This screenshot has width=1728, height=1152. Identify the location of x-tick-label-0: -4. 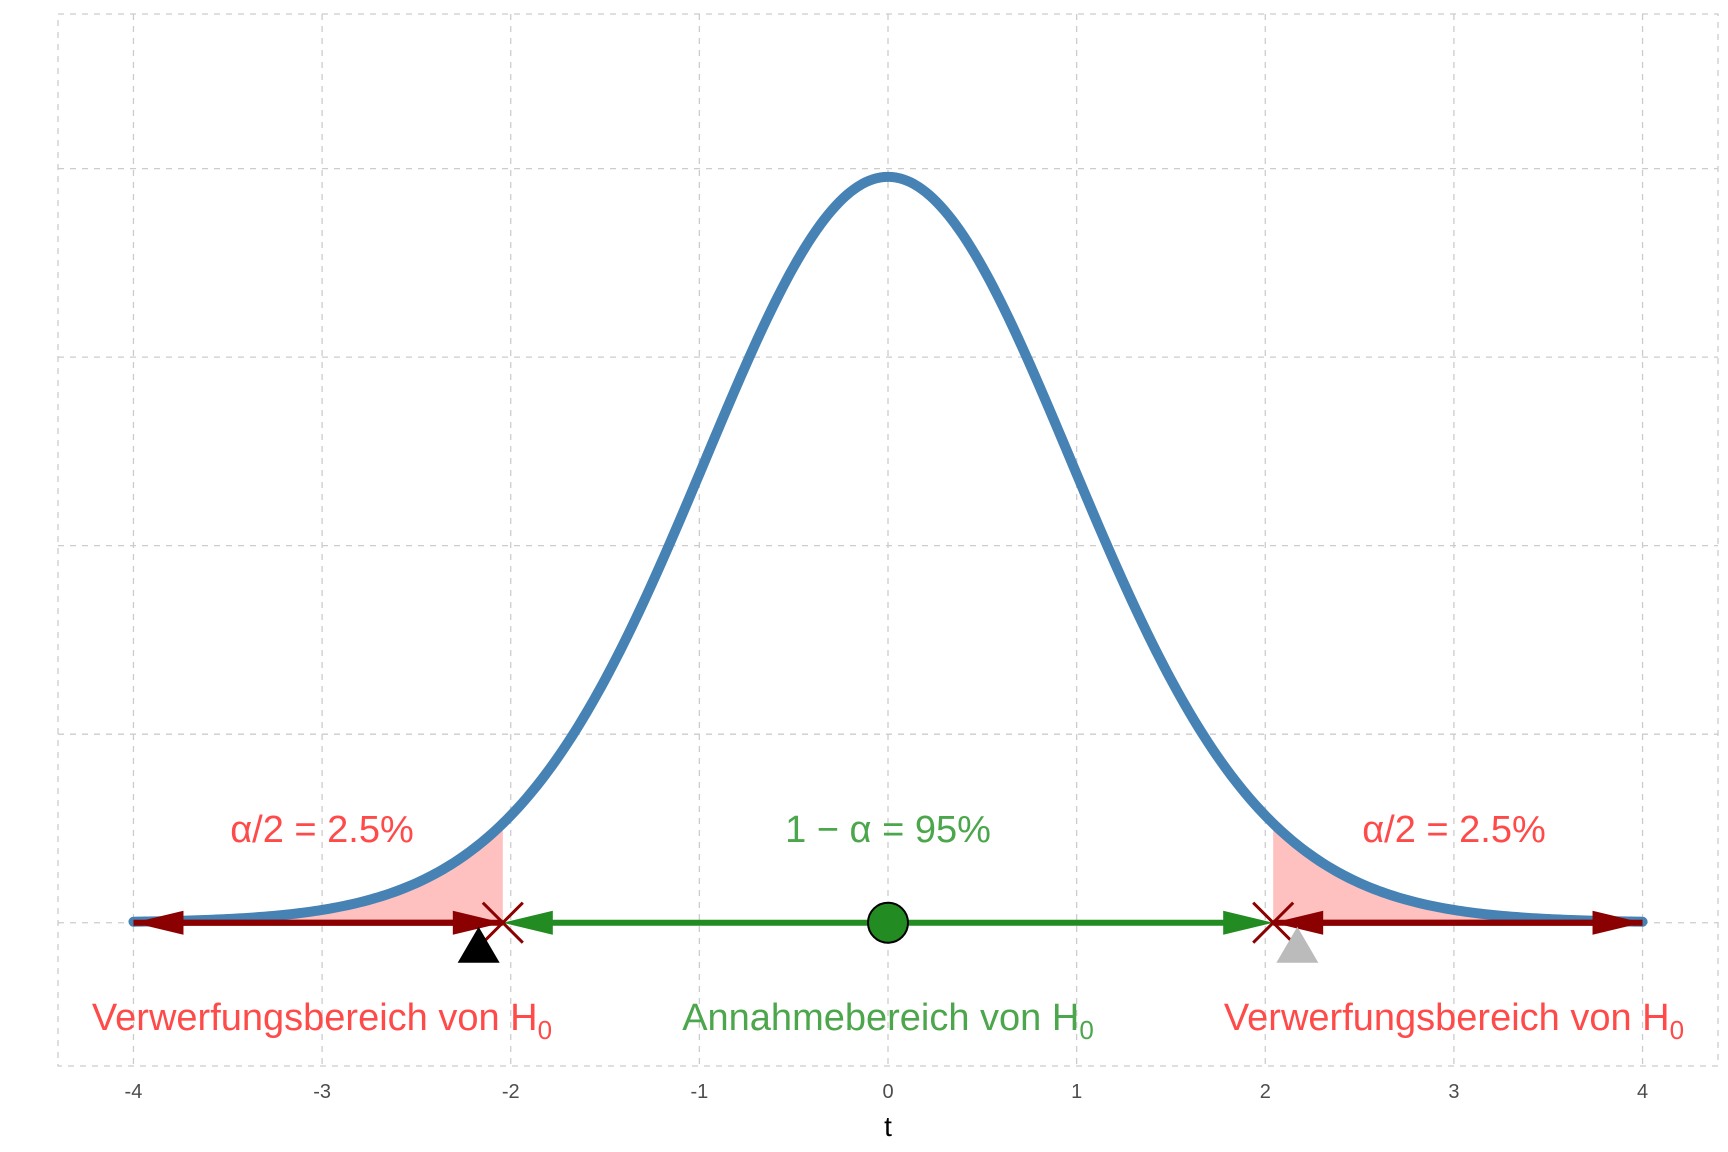
(134, 1092).